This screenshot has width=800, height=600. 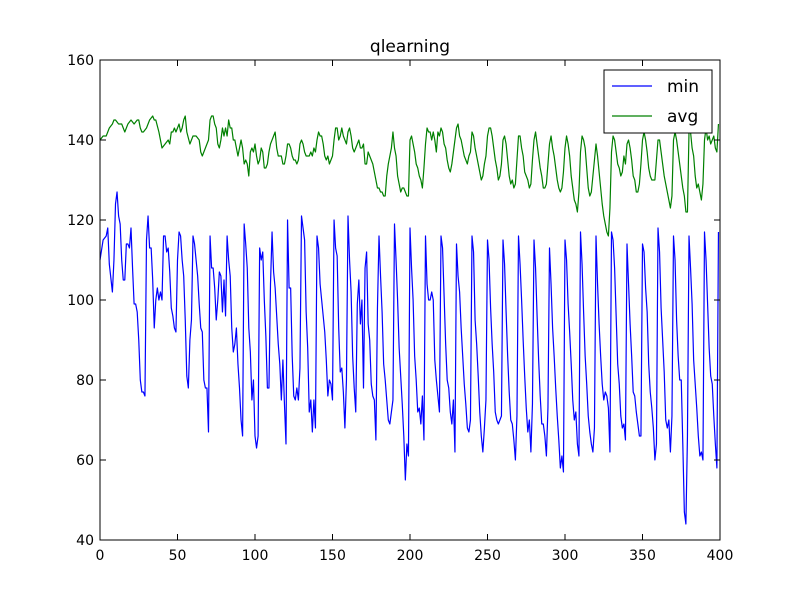 What do you see at coordinates (410, 556) in the screenshot?
I see `x-tick-label: 200` at bounding box center [410, 556].